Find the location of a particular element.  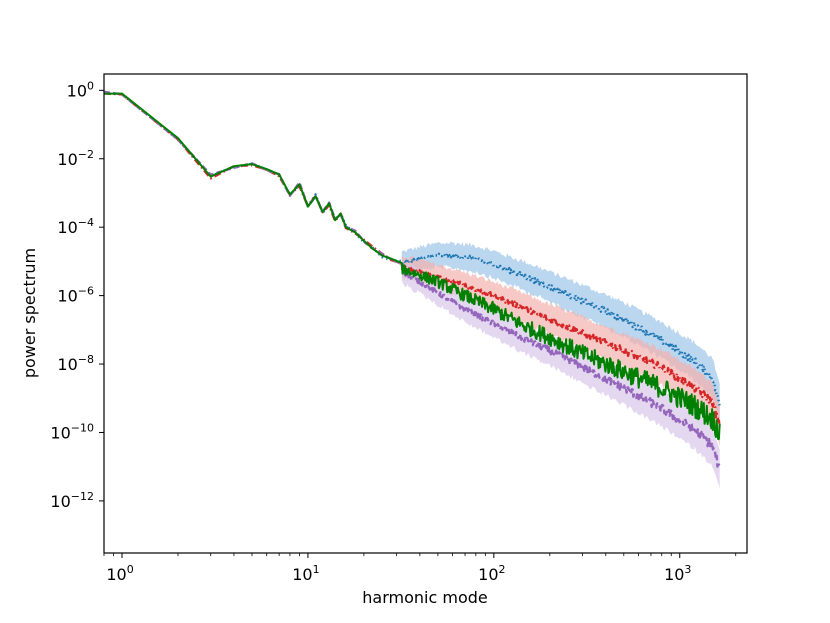

x-tick-label: 10⁰ is located at coordinates (119, 573).